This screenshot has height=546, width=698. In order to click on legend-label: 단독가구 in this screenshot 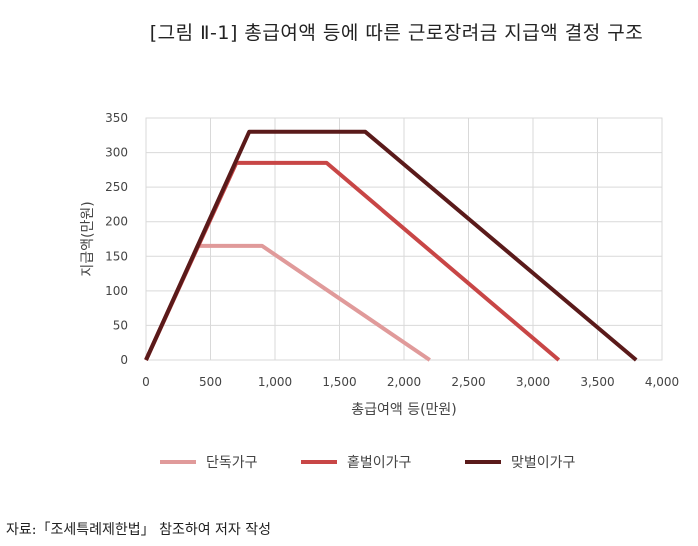, I will do `click(232, 463)`.